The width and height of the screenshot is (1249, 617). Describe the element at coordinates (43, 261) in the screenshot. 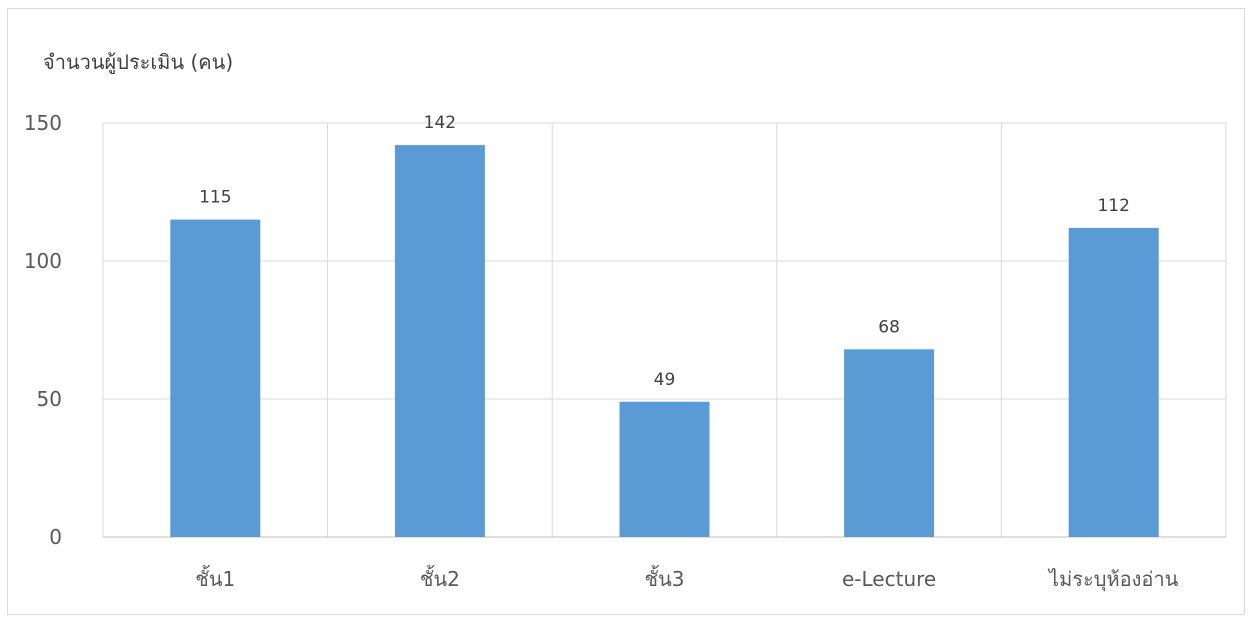

I see `y-tick-label: 100` at that location.